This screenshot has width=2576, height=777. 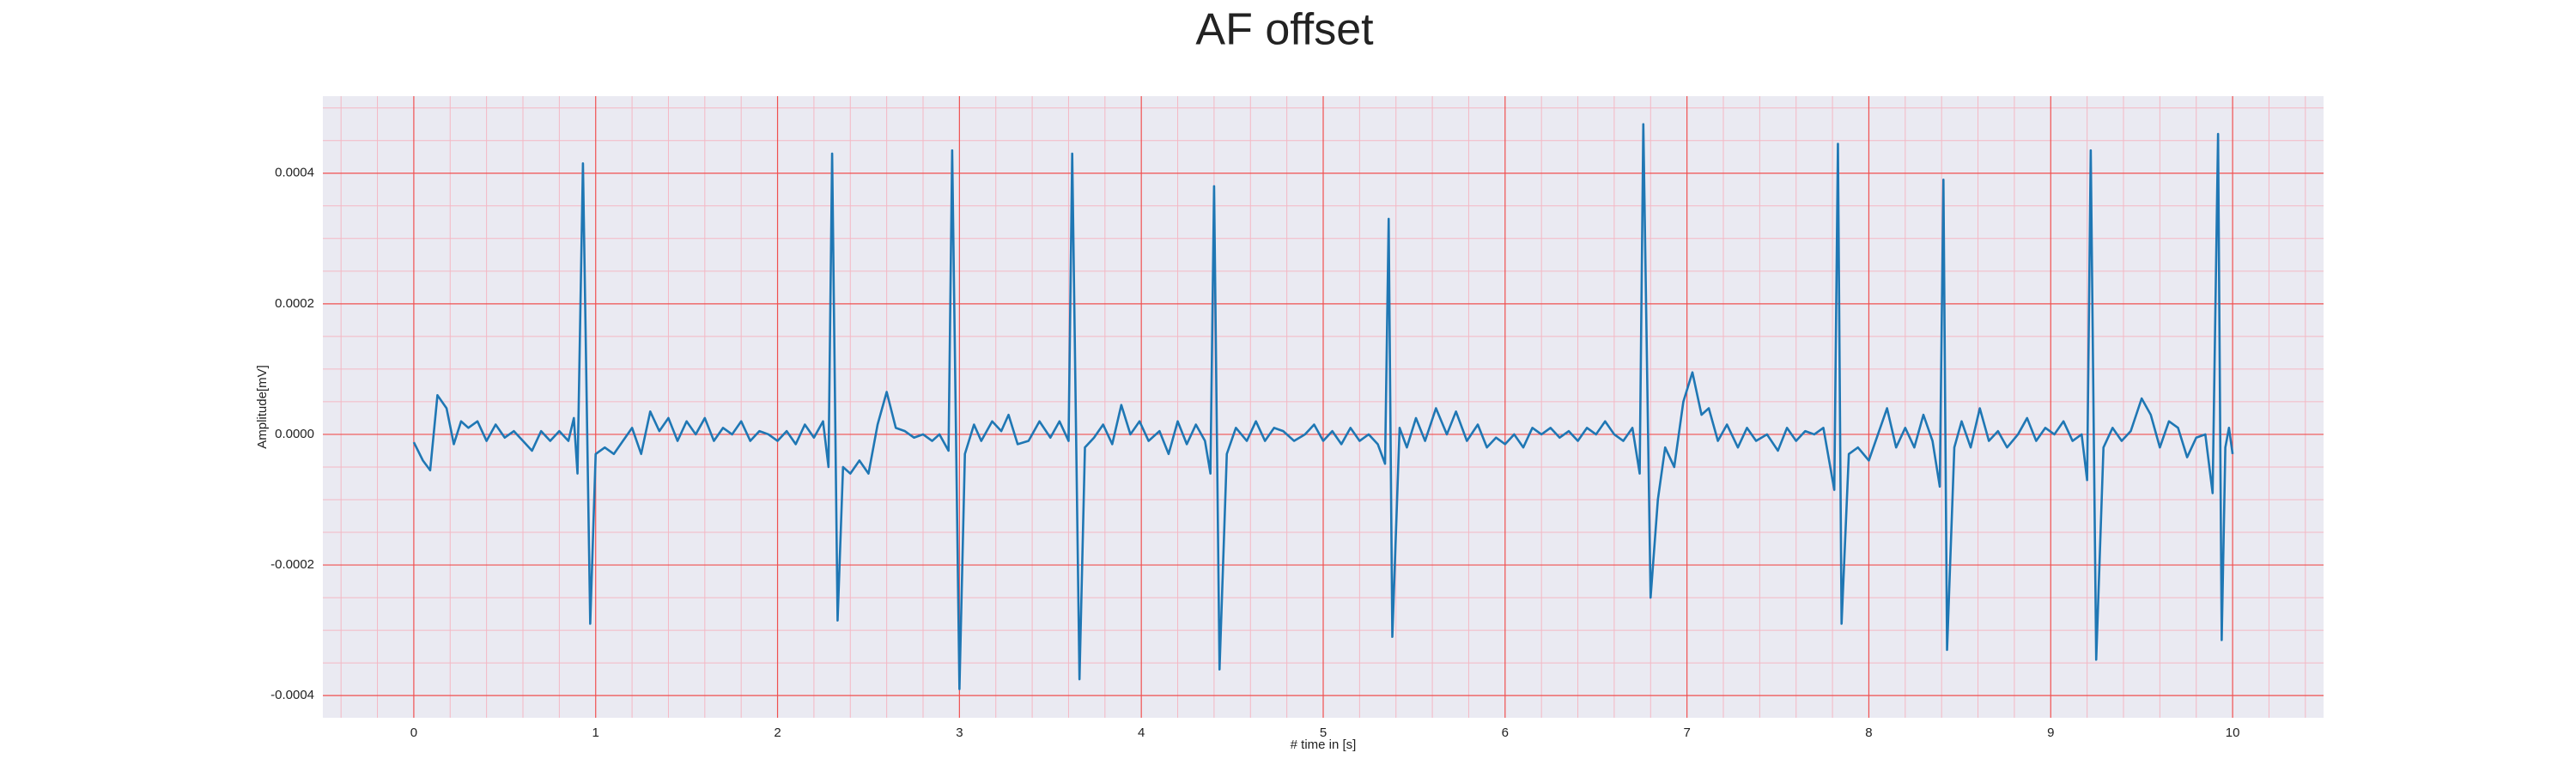 What do you see at coordinates (1323, 732) in the screenshot?
I see `x-tick-label: 5` at bounding box center [1323, 732].